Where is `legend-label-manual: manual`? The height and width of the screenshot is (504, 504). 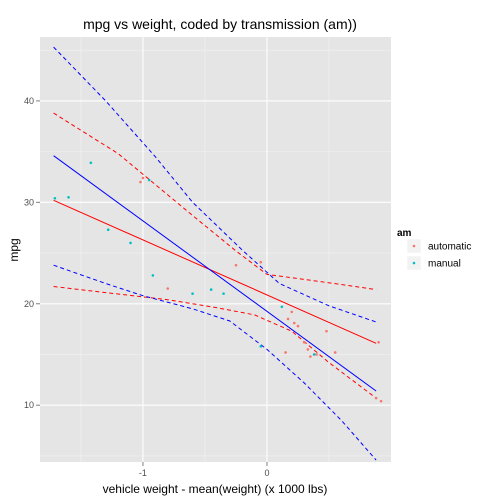 legend-label-manual: manual is located at coordinates (444, 264).